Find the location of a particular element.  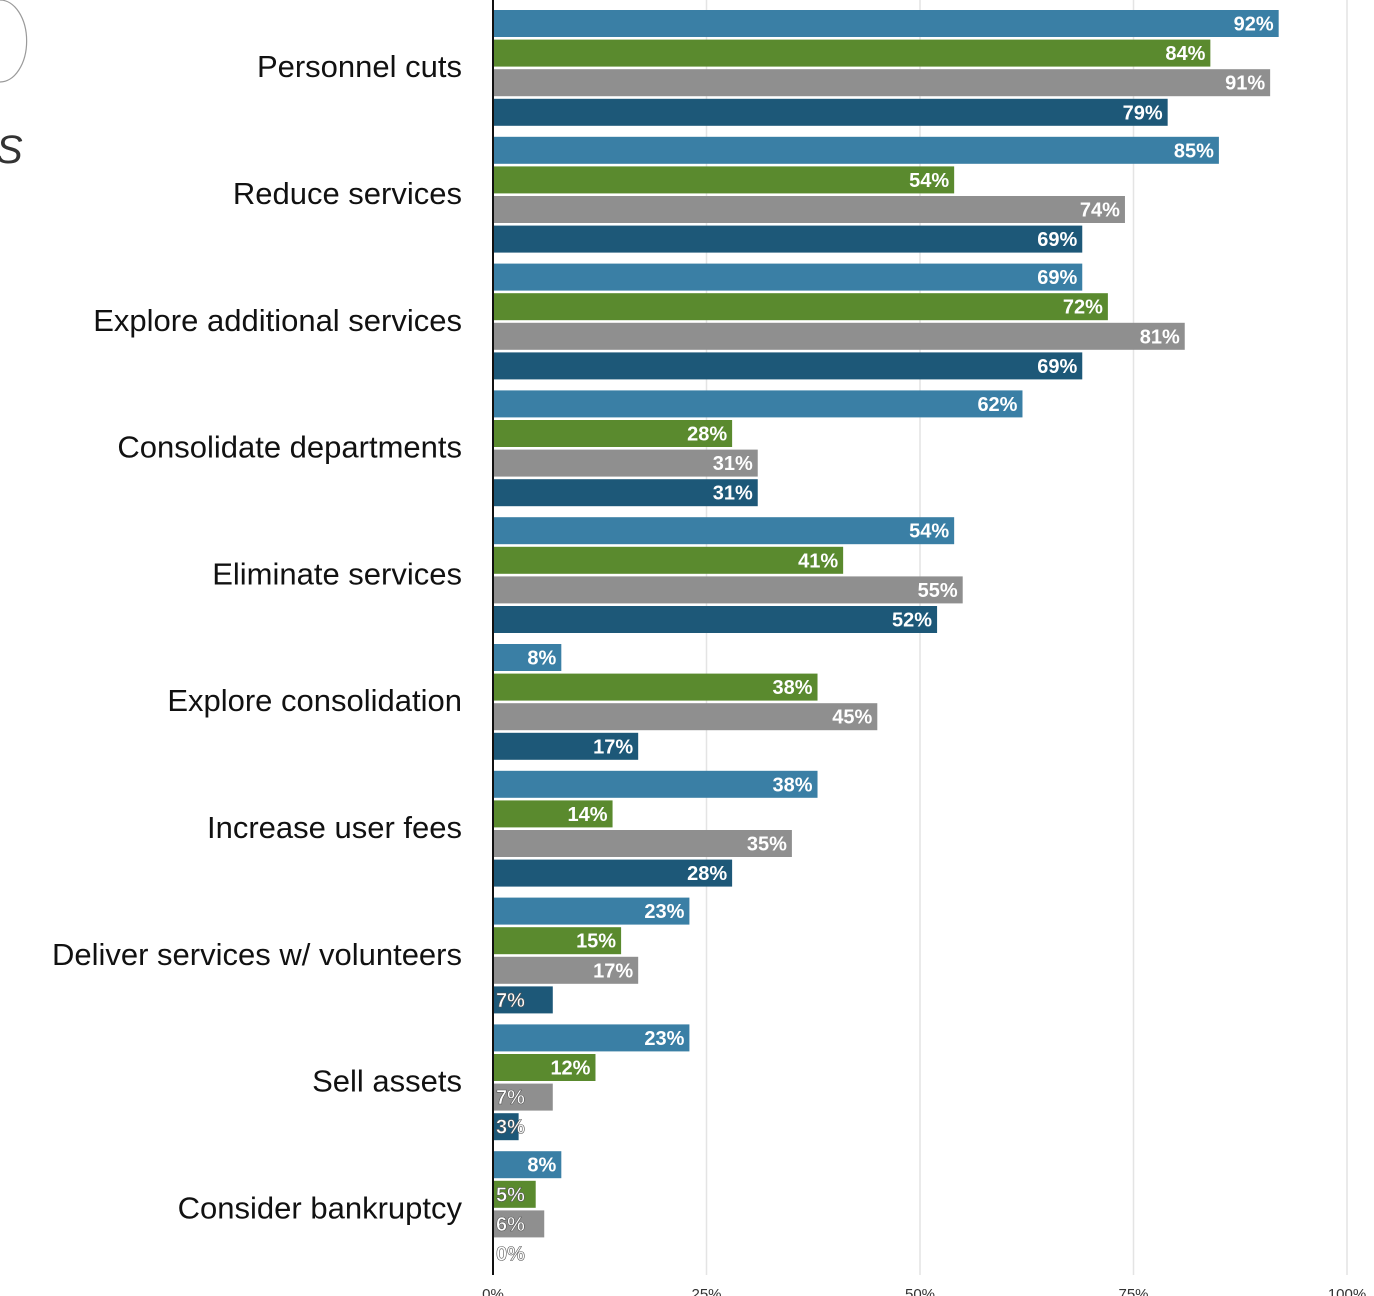

category-label: Consolidate departments is located at coordinates (289, 447).